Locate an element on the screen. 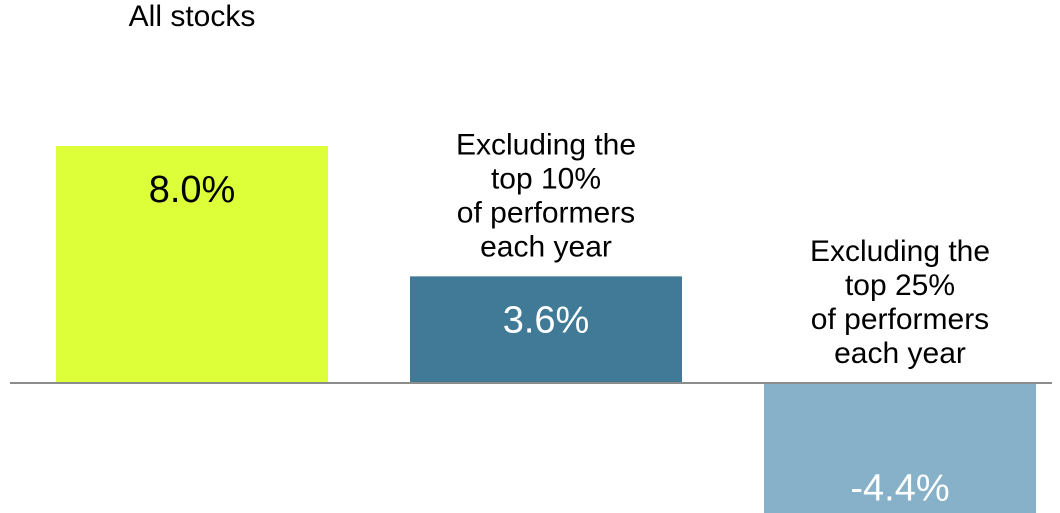  data-label-2: 3.6% is located at coordinates (546, 320).